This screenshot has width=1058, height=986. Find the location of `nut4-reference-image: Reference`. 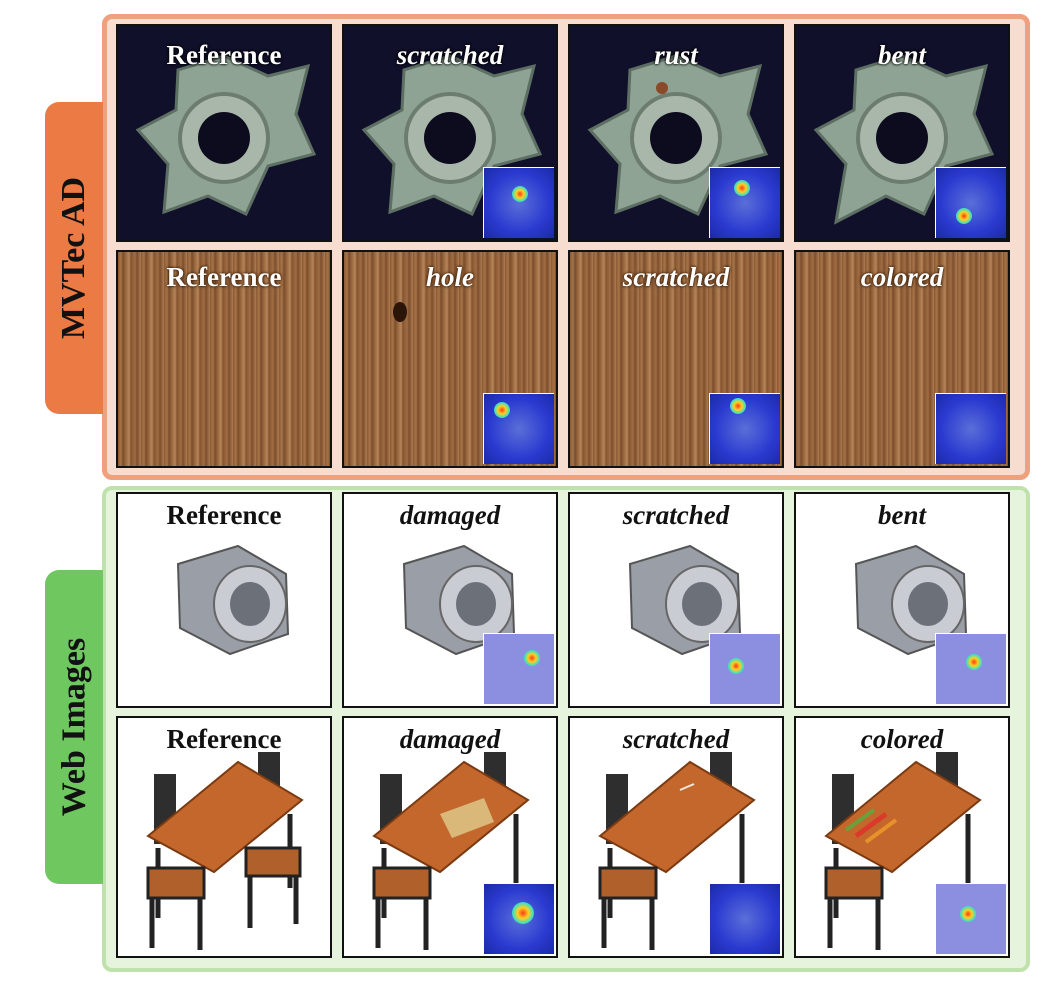

nut4-reference-image: Reference is located at coordinates (224, 133).